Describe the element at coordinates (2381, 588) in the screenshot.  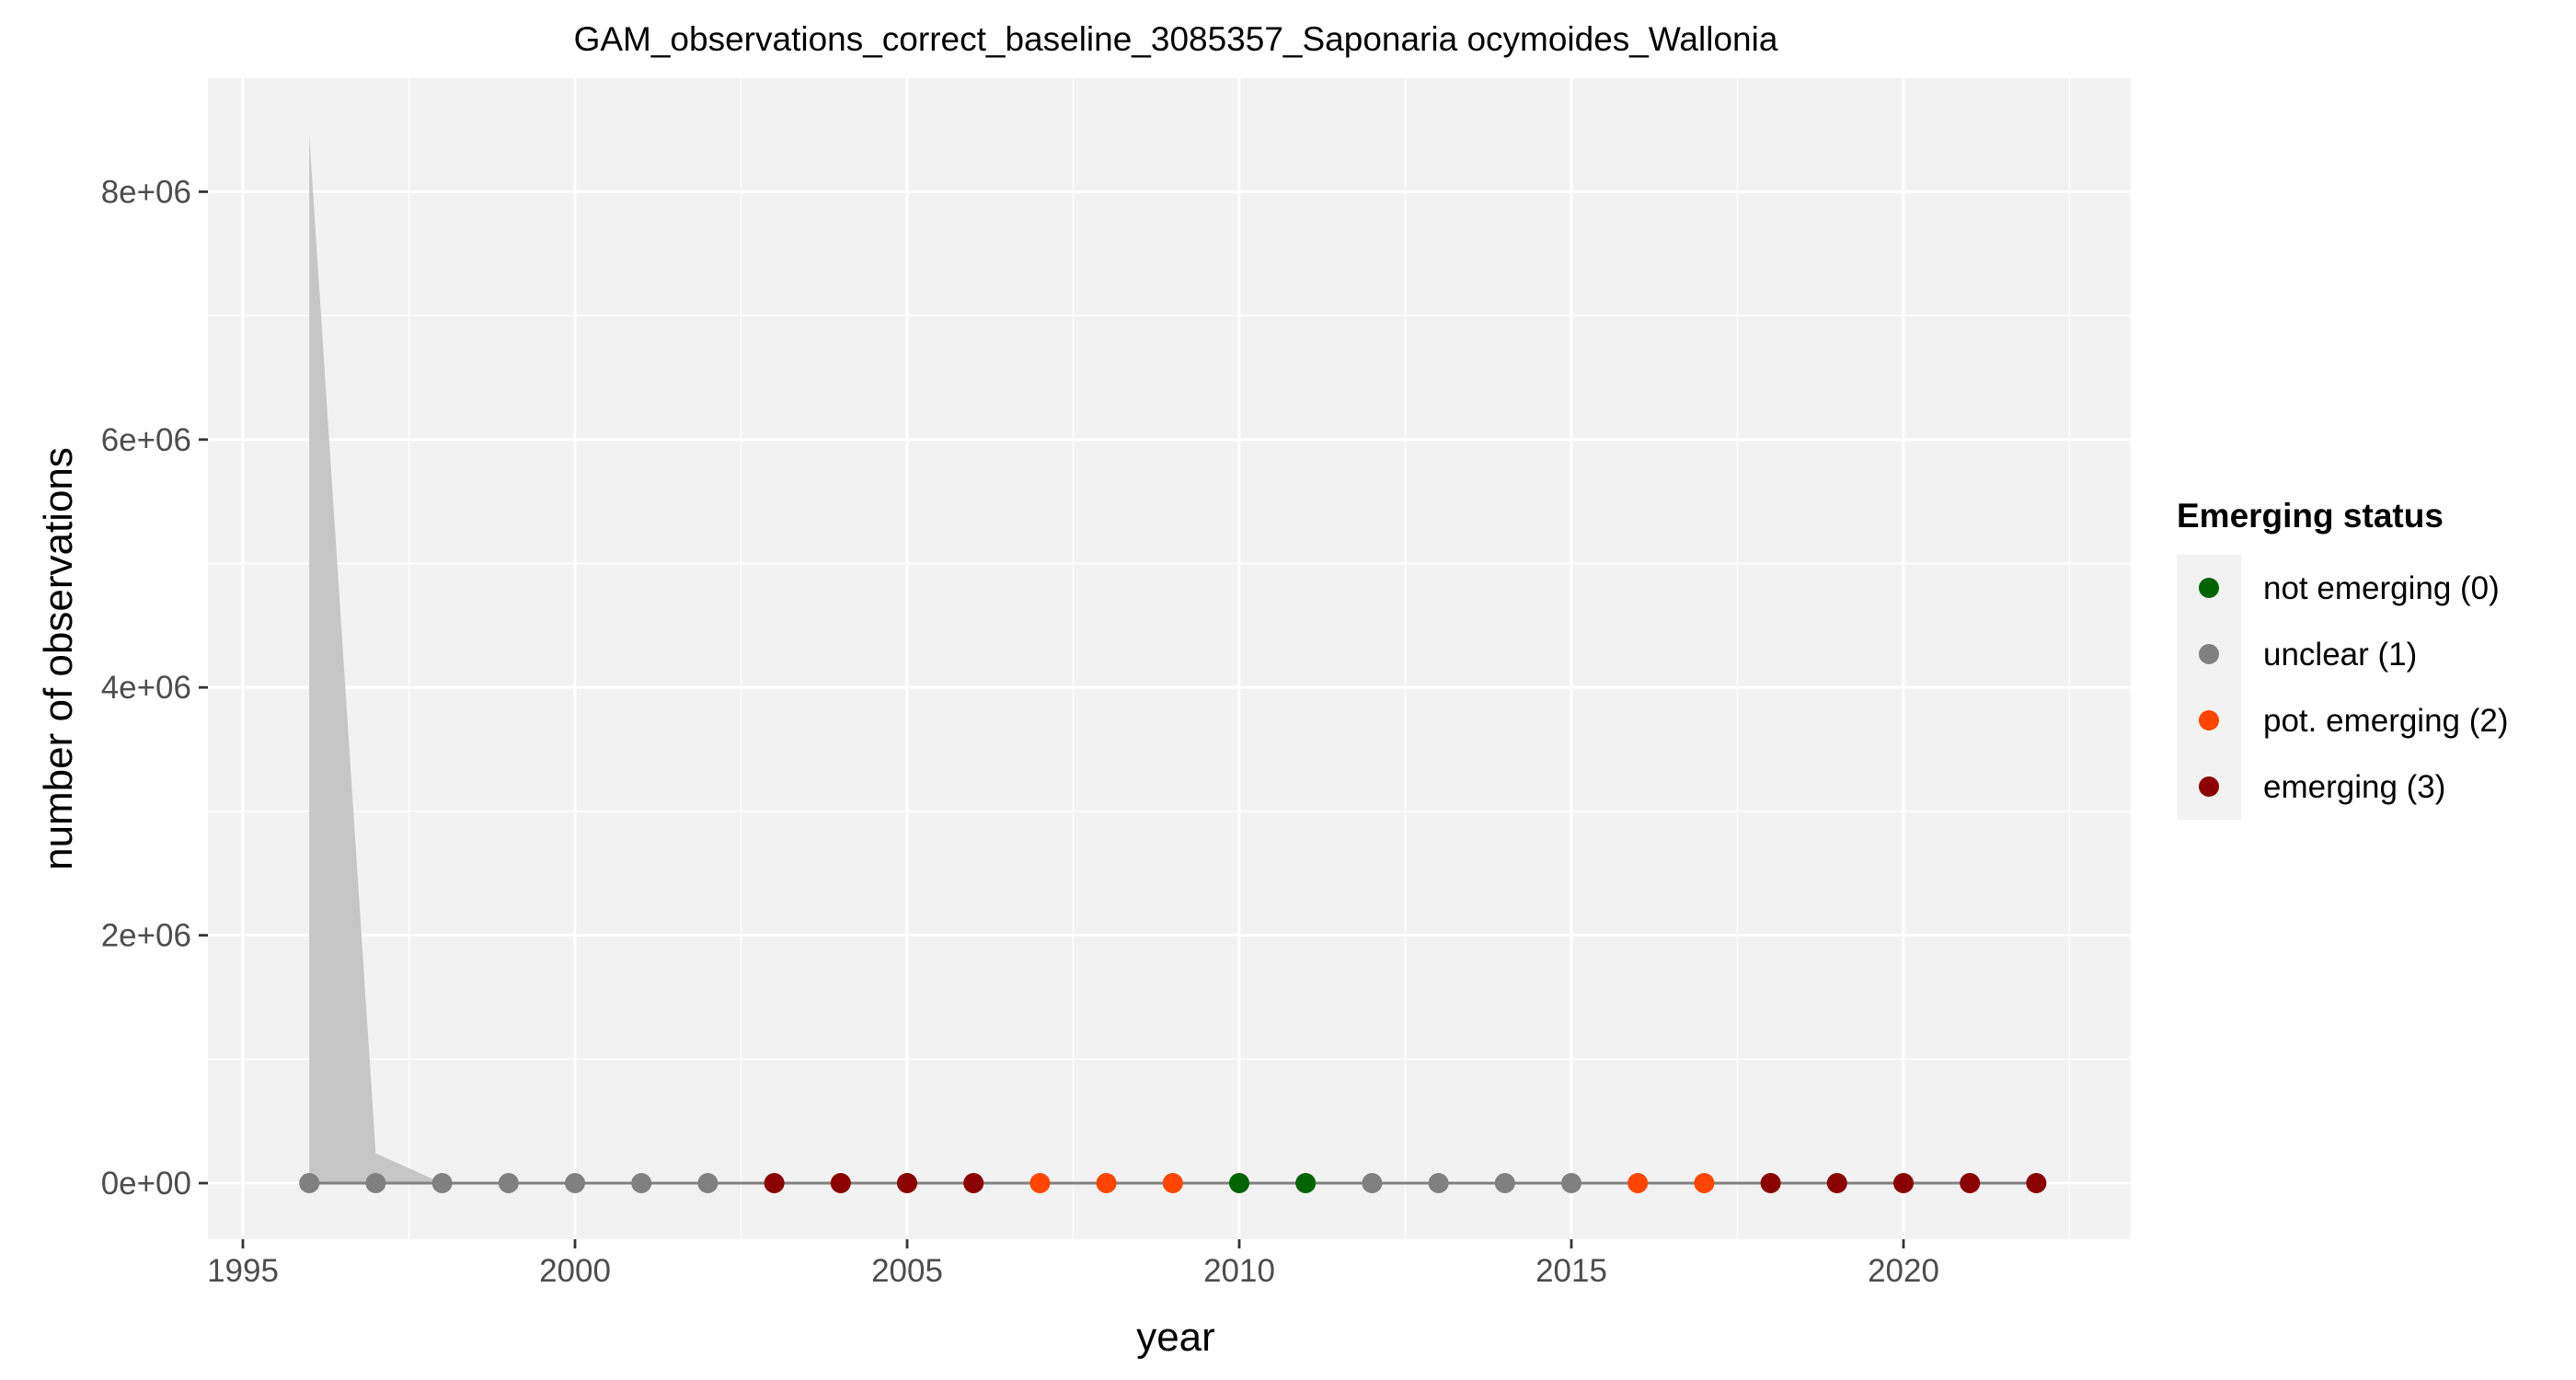
I see `legend-label-0: not emerging (0)` at that location.